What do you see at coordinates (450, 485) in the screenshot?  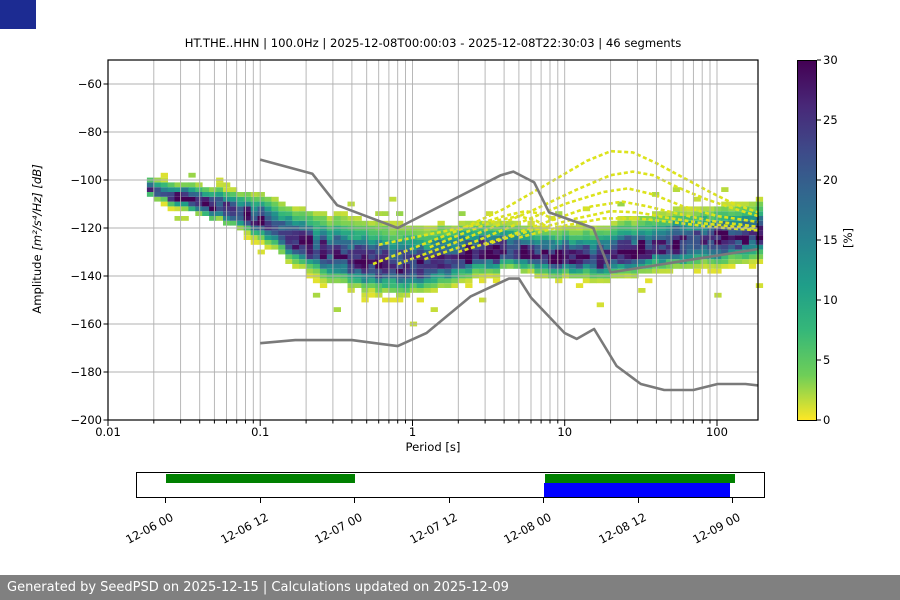 I see `timeline-coverage-bar` at bounding box center [450, 485].